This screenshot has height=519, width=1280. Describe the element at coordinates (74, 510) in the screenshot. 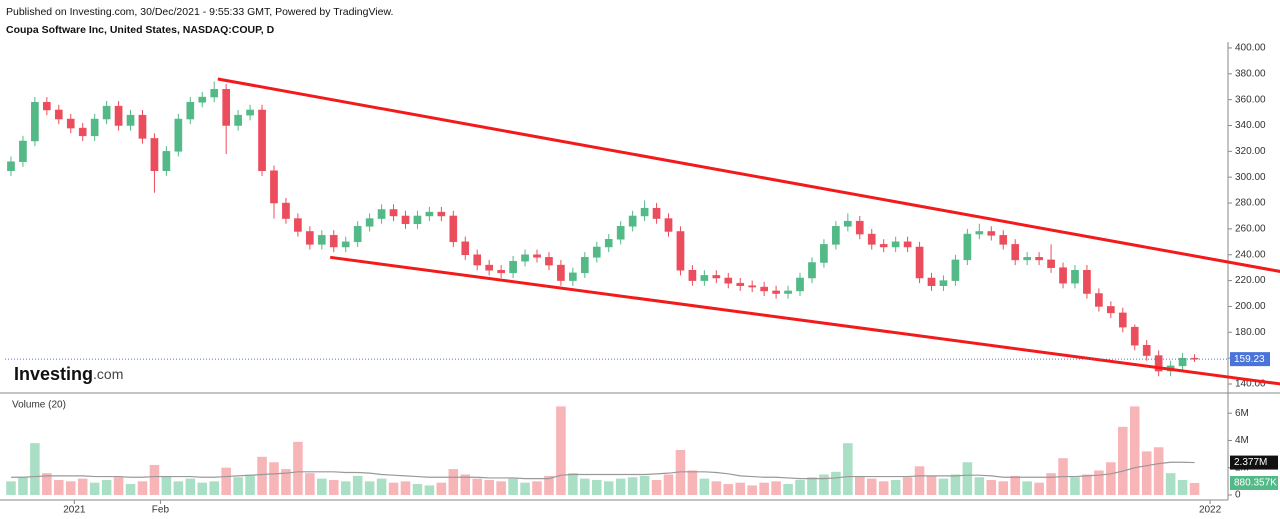

I see `x-tick-label: 2021` at that location.